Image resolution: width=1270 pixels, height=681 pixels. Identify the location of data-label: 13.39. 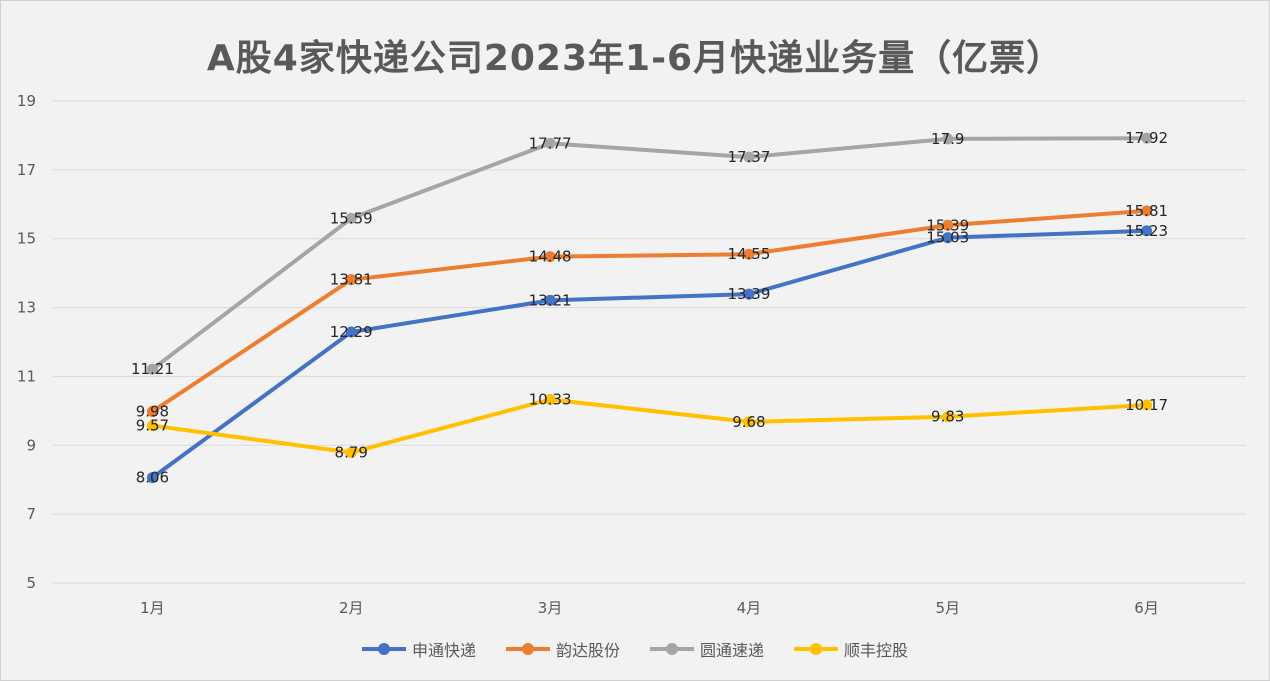
(748, 294).